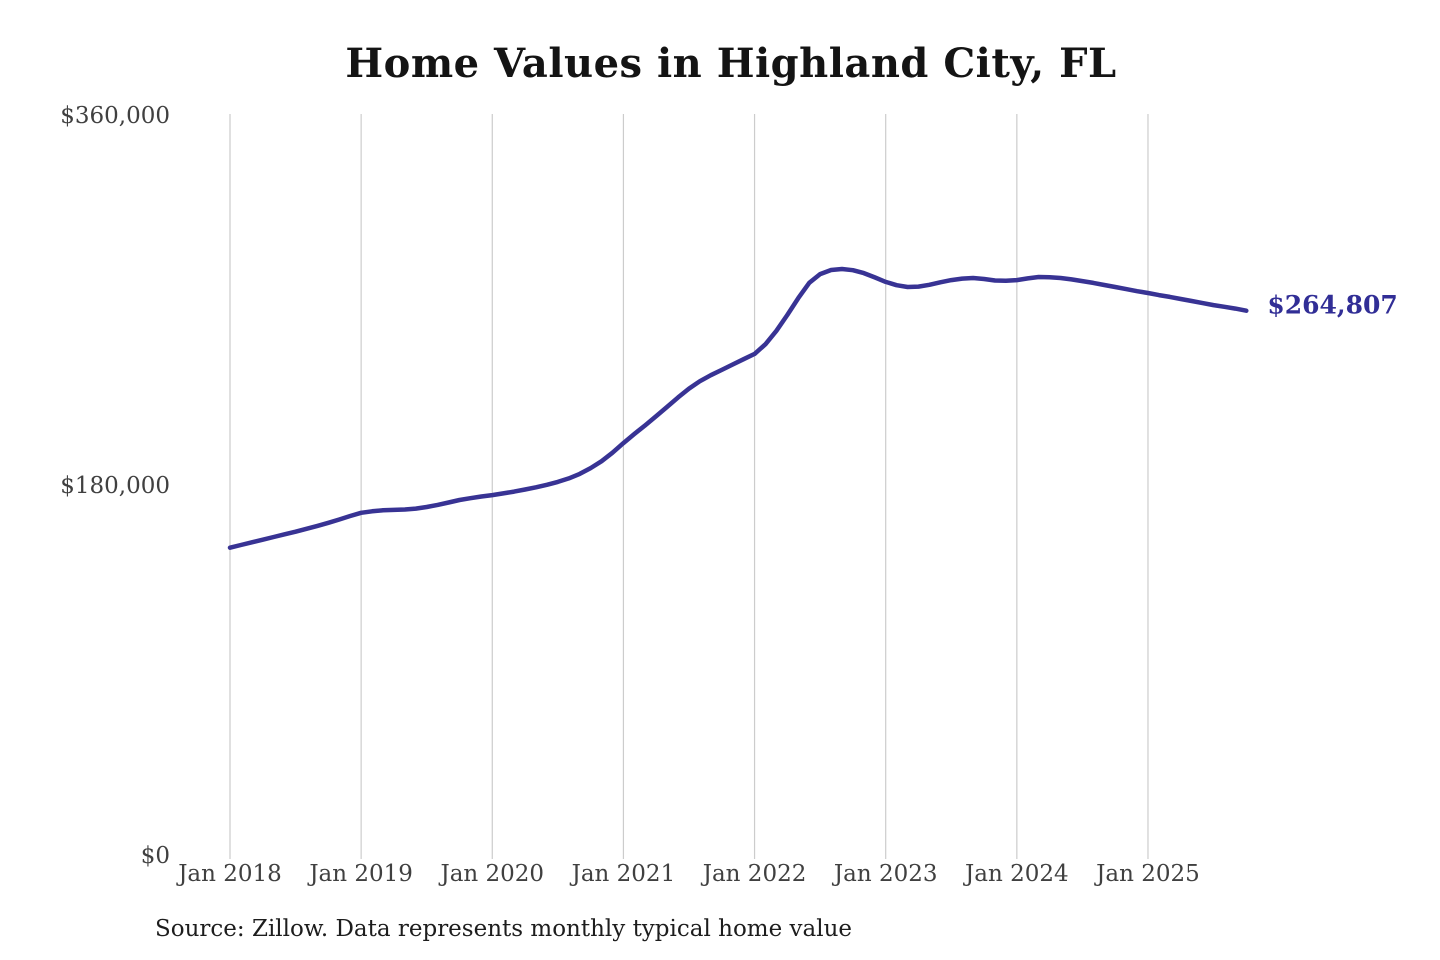 This screenshot has height=960, width=1440. Describe the element at coordinates (155, 856) in the screenshot. I see `y-tick-label: $0` at that location.